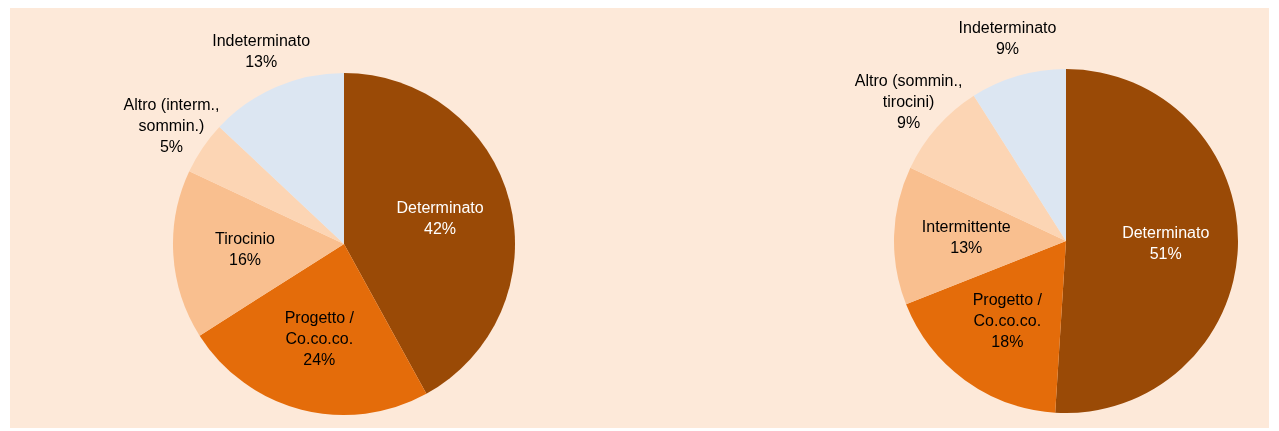 Image resolution: width=1279 pixels, height=431 pixels. What do you see at coordinates (171, 115) in the screenshot?
I see `slice-label: Altro (interm., sommin.)` at bounding box center [171, 115].